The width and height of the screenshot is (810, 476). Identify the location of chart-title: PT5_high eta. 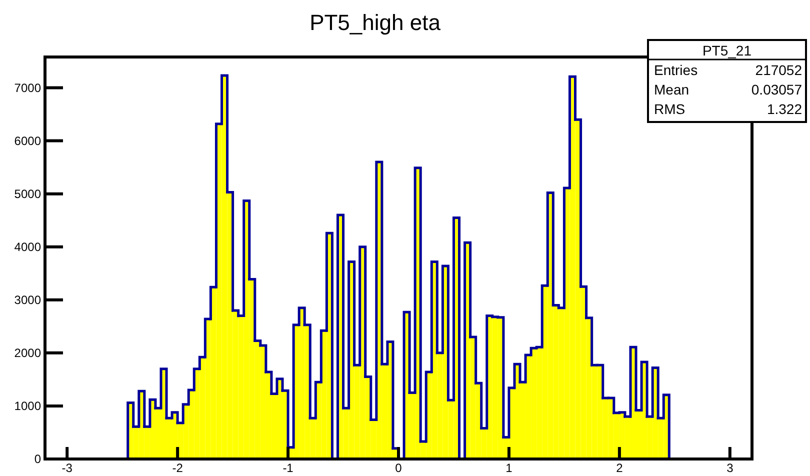
(376, 22).